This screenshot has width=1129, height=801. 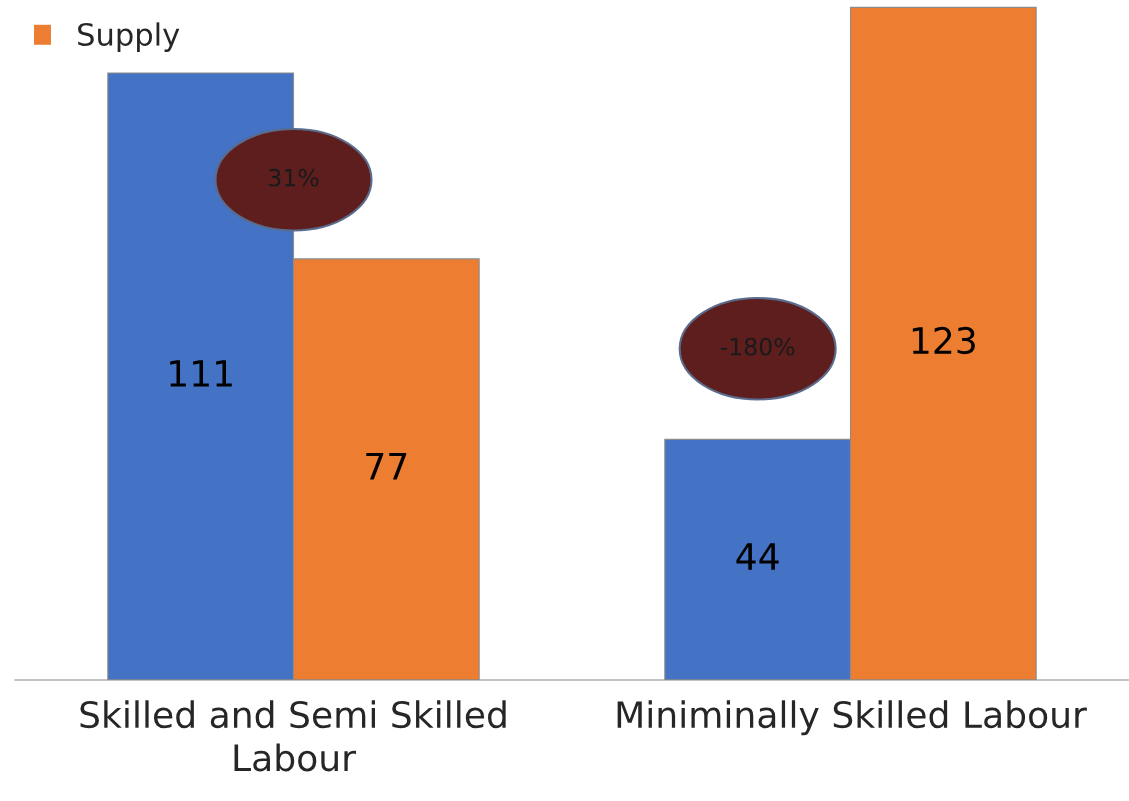 I want to click on data-label: 44, so click(x=757, y=556).